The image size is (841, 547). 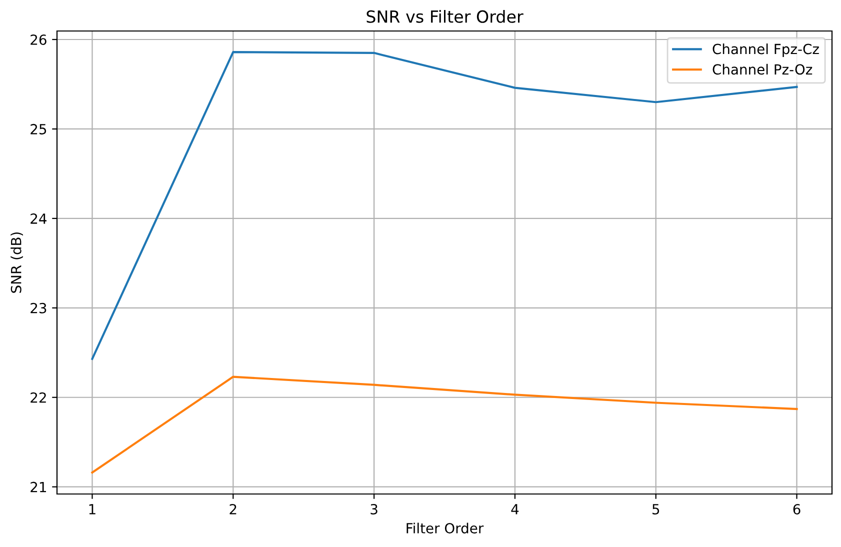 What do you see at coordinates (38, 308) in the screenshot?
I see `y-tick-label: 23` at bounding box center [38, 308].